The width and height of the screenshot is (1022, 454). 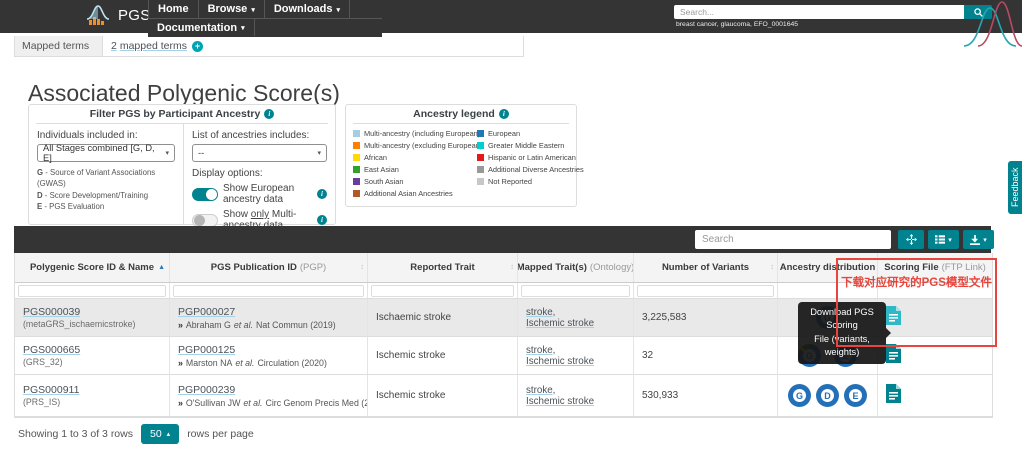 I want to click on fullscreen-move-button, so click(x=911, y=239).